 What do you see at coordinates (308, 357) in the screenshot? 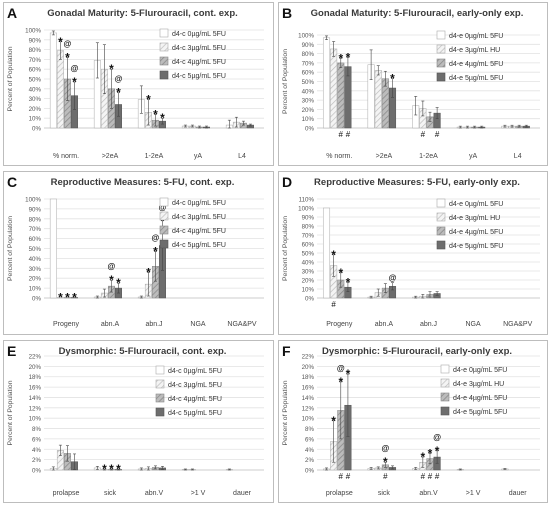
I see `y-tick-label: 22%` at bounding box center [308, 357].